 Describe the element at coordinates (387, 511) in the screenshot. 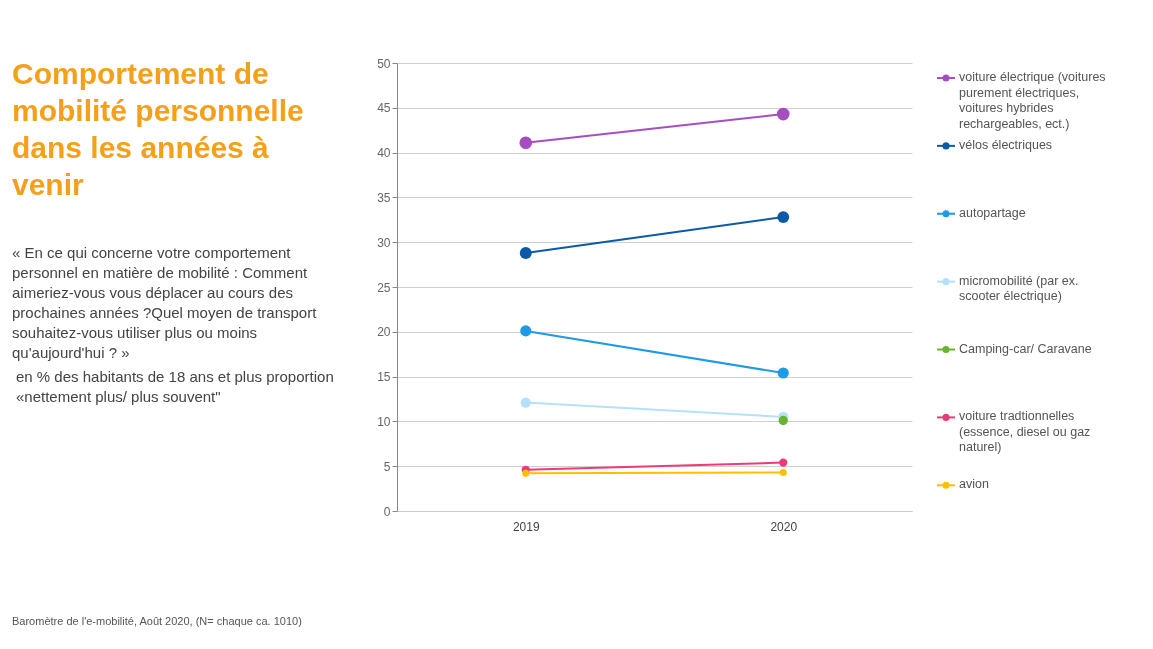

I see `y-tick-label: 0` at that location.